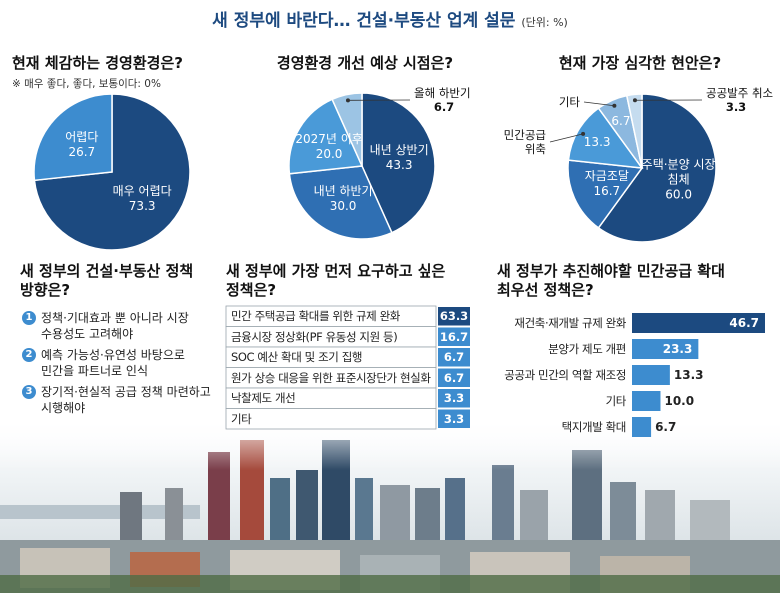 This screenshot has height=593, width=780. What do you see at coordinates (616, 401) in the screenshot?
I see `bar-category: 기타` at bounding box center [616, 401].